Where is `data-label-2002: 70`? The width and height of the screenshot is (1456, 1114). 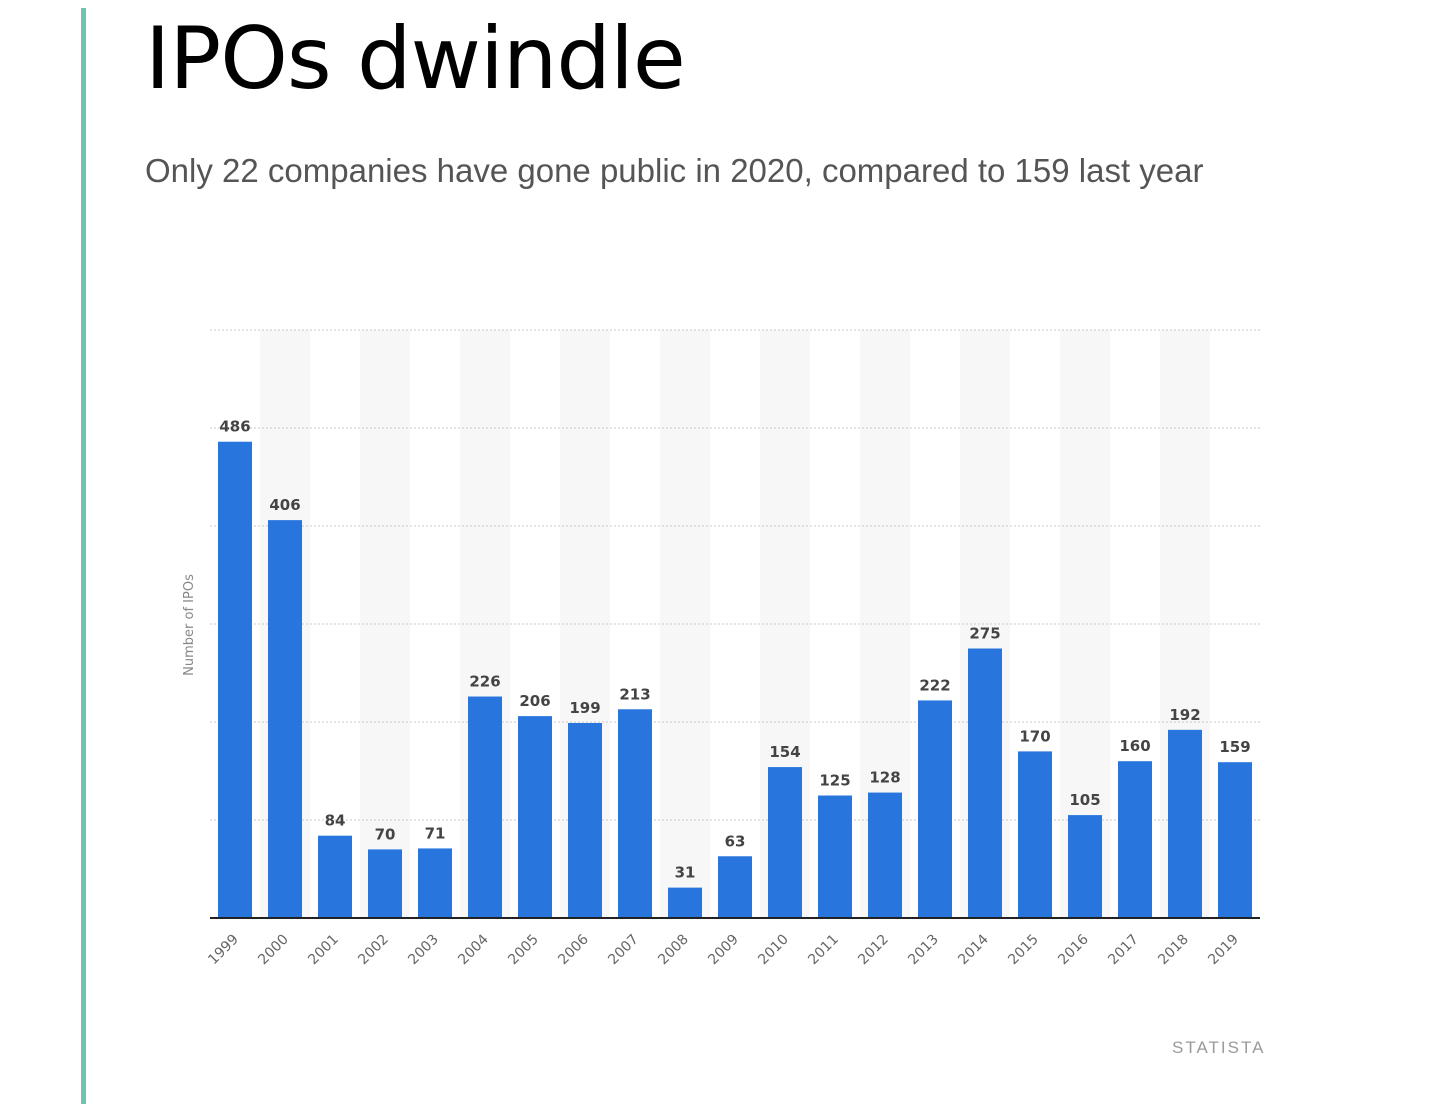 data-label-2002: 70 is located at coordinates (385, 834).